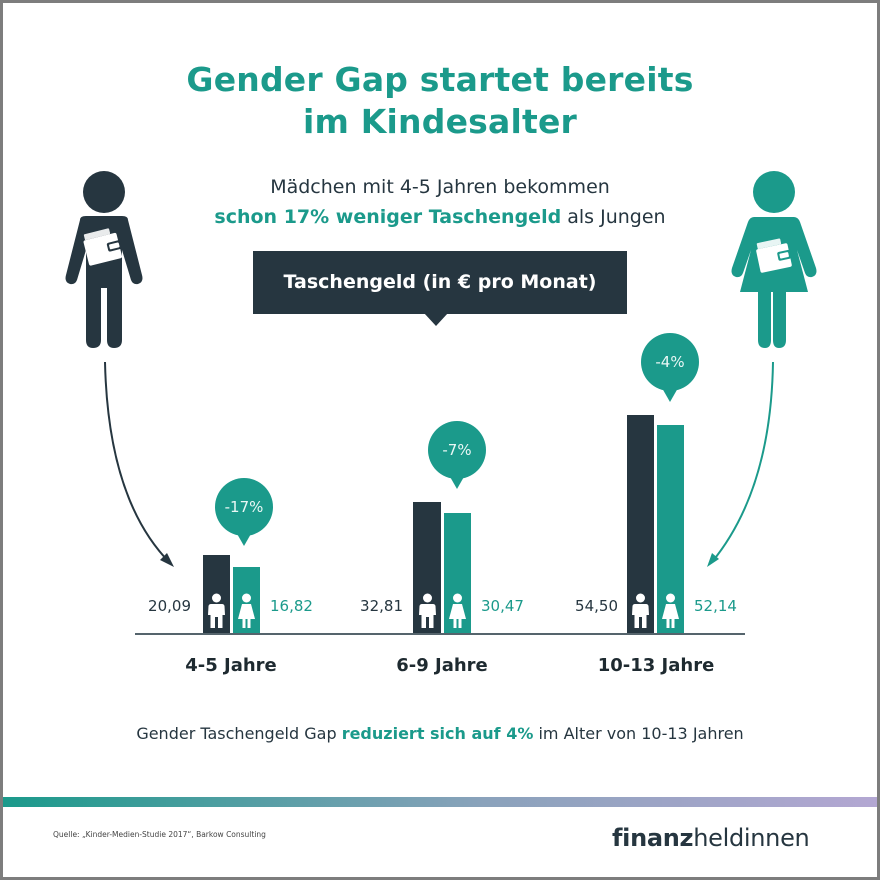 Image resolution: width=880 pixels, height=880 pixels. I want to click on girl-arrow-icon, so click(742, 462).